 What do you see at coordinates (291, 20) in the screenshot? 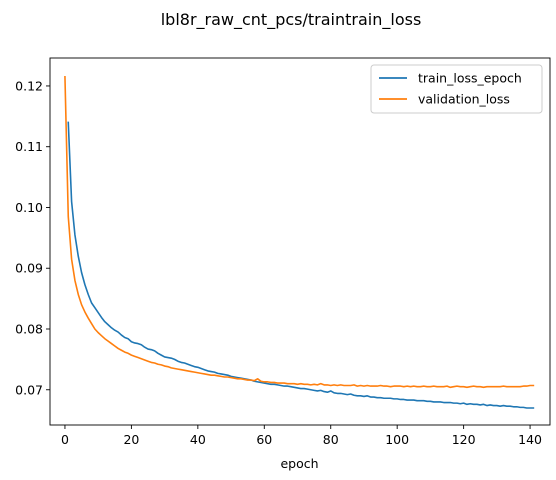
I see `chart-title: lbl8r_raw_cnt_pcs/traintrain_loss` at bounding box center [291, 20].